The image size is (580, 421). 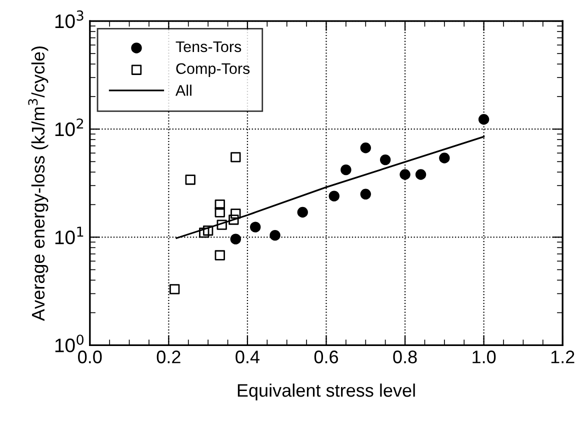 What do you see at coordinates (484, 357) in the screenshot?
I see `x-tick-label: 1.0` at bounding box center [484, 357].